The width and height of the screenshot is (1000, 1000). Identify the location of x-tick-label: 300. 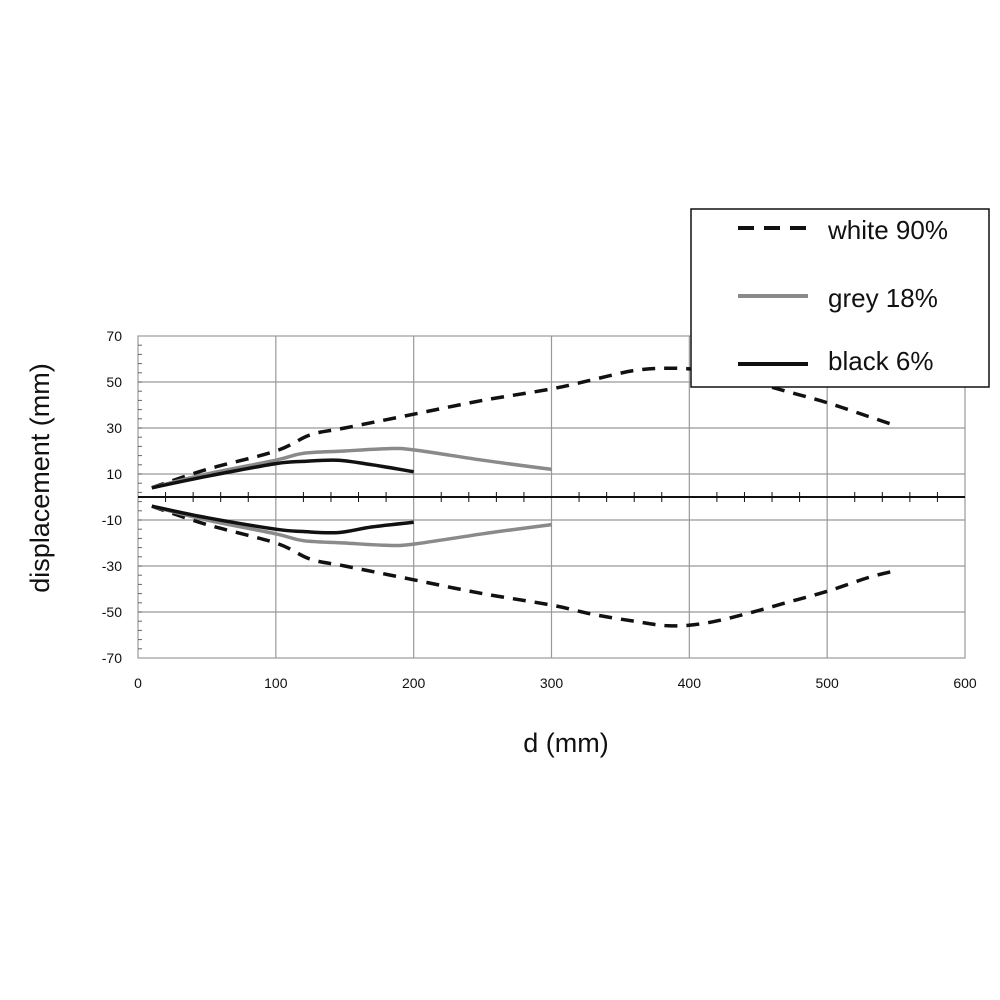
(552, 683).